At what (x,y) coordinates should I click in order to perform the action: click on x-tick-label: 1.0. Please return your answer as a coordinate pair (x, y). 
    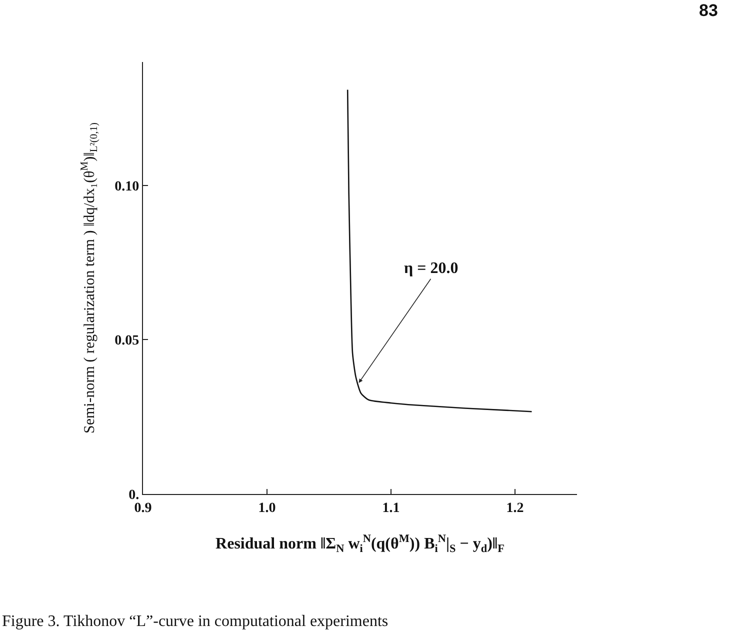
    Looking at the image, I should click on (267, 508).